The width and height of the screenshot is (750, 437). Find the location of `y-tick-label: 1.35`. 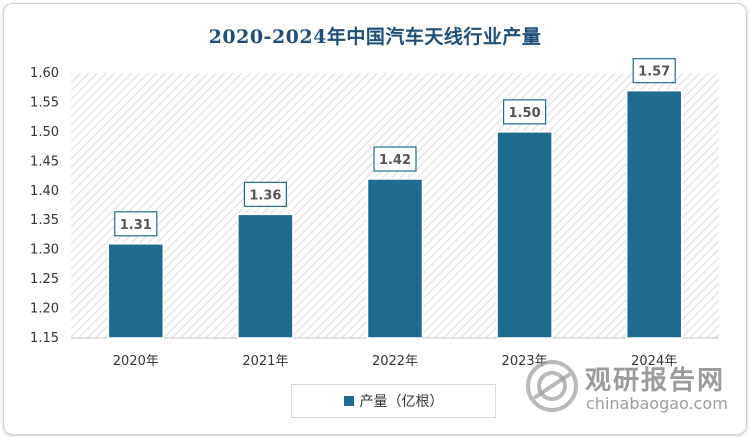

y-tick-label: 1.35 is located at coordinates (44, 220).